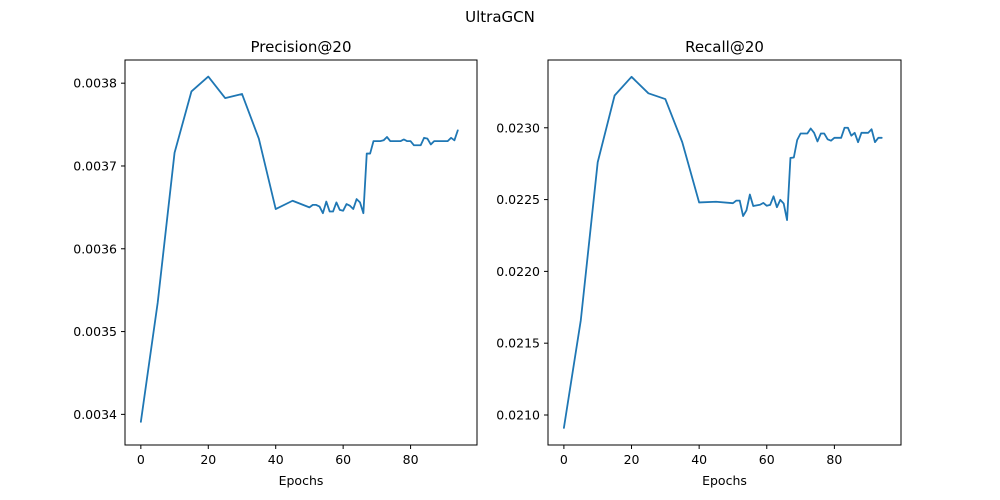 The width and height of the screenshot is (1000, 500). I want to click on y-tick-label: 0.0034, so click(95, 414).